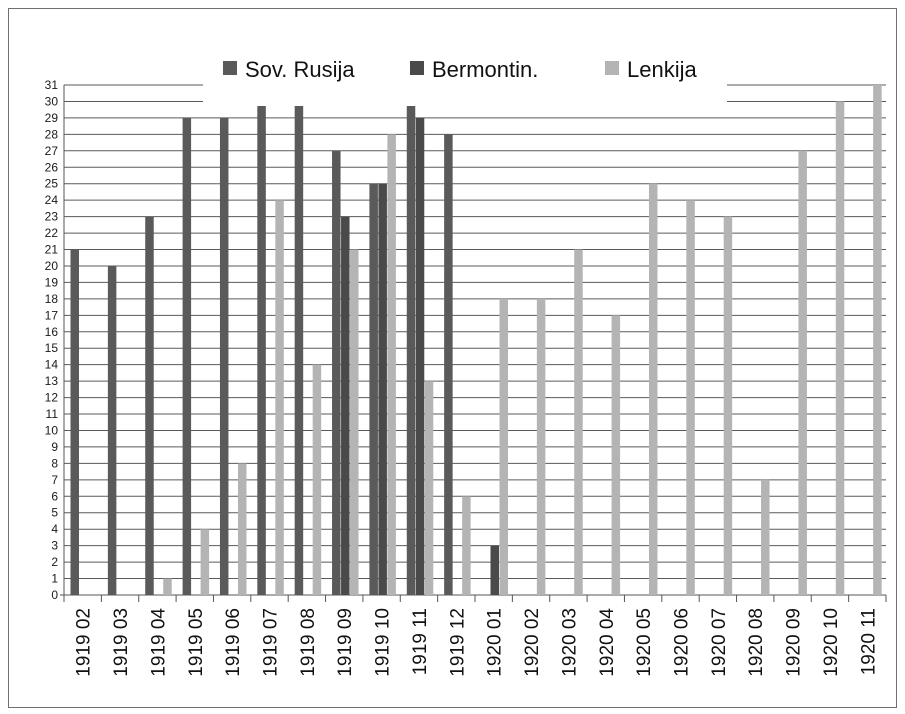 The image size is (905, 714). Describe the element at coordinates (457, 642) in the screenshot. I see `x-tick-label: 1919 12` at that location.